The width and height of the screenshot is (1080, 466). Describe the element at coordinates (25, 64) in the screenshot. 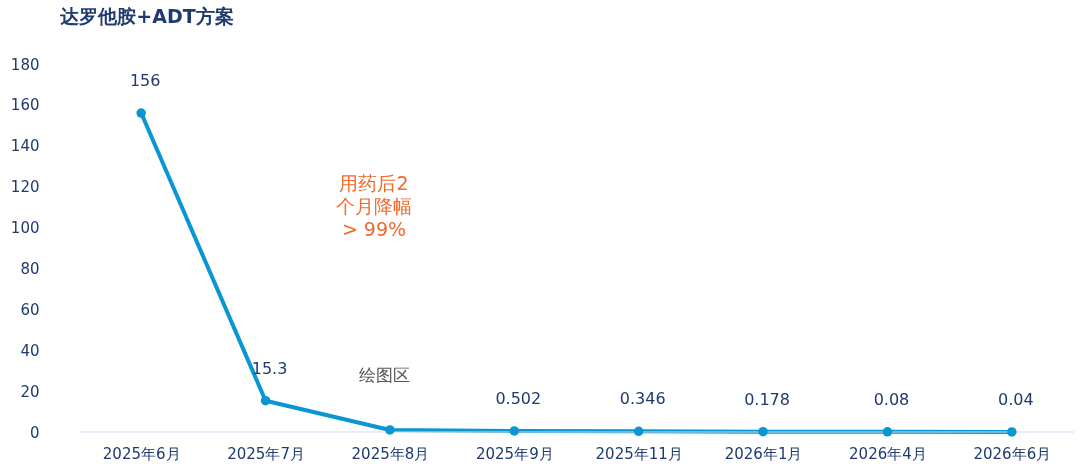

I see `y-tick-label: 180` at that location.